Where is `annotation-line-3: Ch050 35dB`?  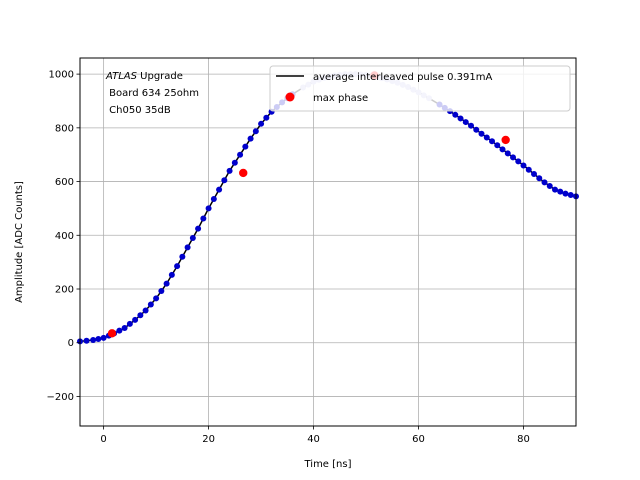 annotation-line-3: Ch050 35dB is located at coordinates (138, 110).